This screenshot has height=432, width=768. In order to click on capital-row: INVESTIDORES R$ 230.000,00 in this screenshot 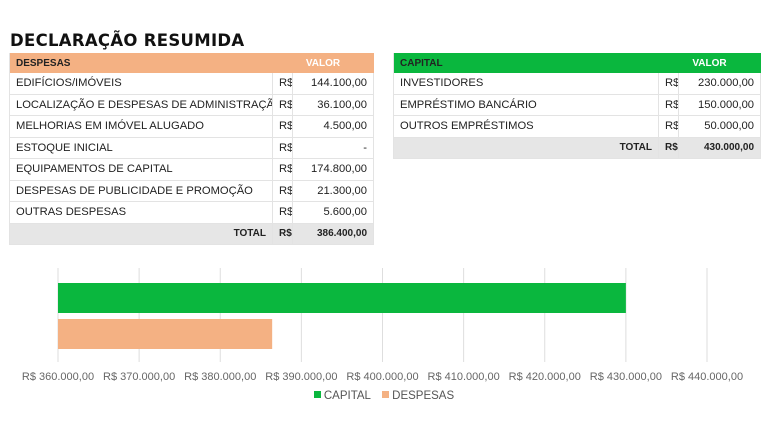, I will do `click(577, 84)`.